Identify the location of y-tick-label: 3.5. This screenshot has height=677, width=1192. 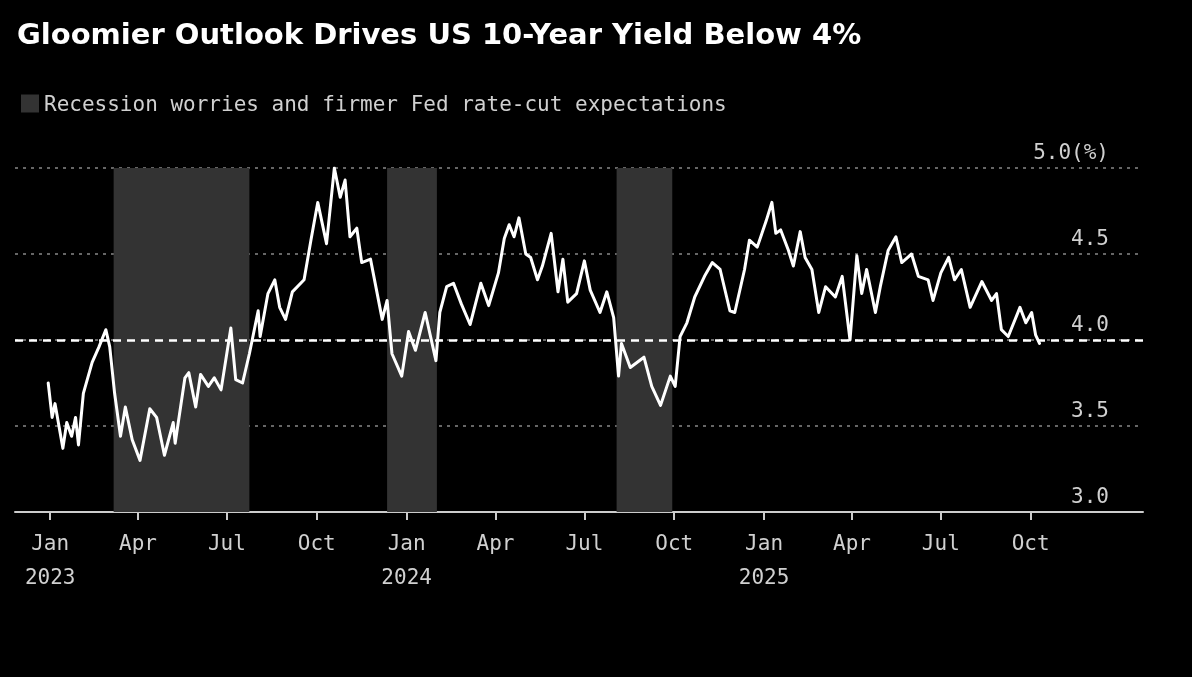
(1090, 409).